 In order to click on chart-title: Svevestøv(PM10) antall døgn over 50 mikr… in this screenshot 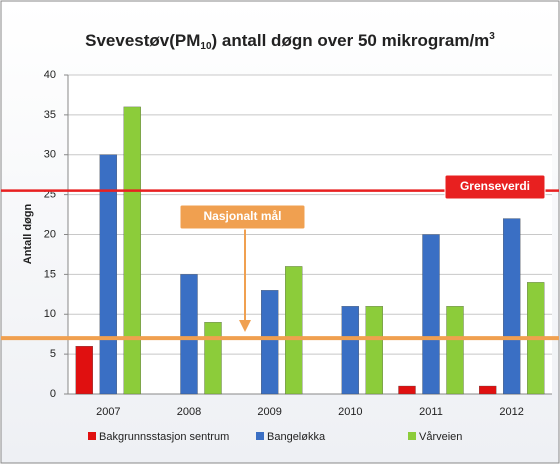, I will do `click(290, 41)`.